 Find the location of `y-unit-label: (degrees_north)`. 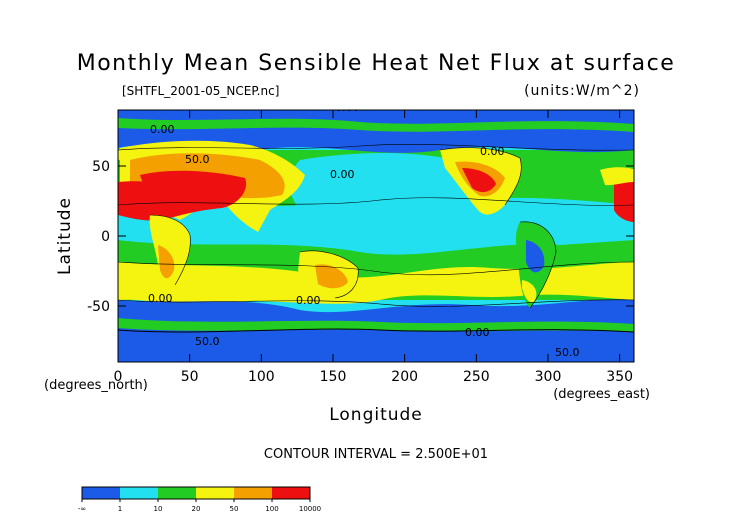

y-unit-label: (degrees_north) is located at coordinates (96, 385).